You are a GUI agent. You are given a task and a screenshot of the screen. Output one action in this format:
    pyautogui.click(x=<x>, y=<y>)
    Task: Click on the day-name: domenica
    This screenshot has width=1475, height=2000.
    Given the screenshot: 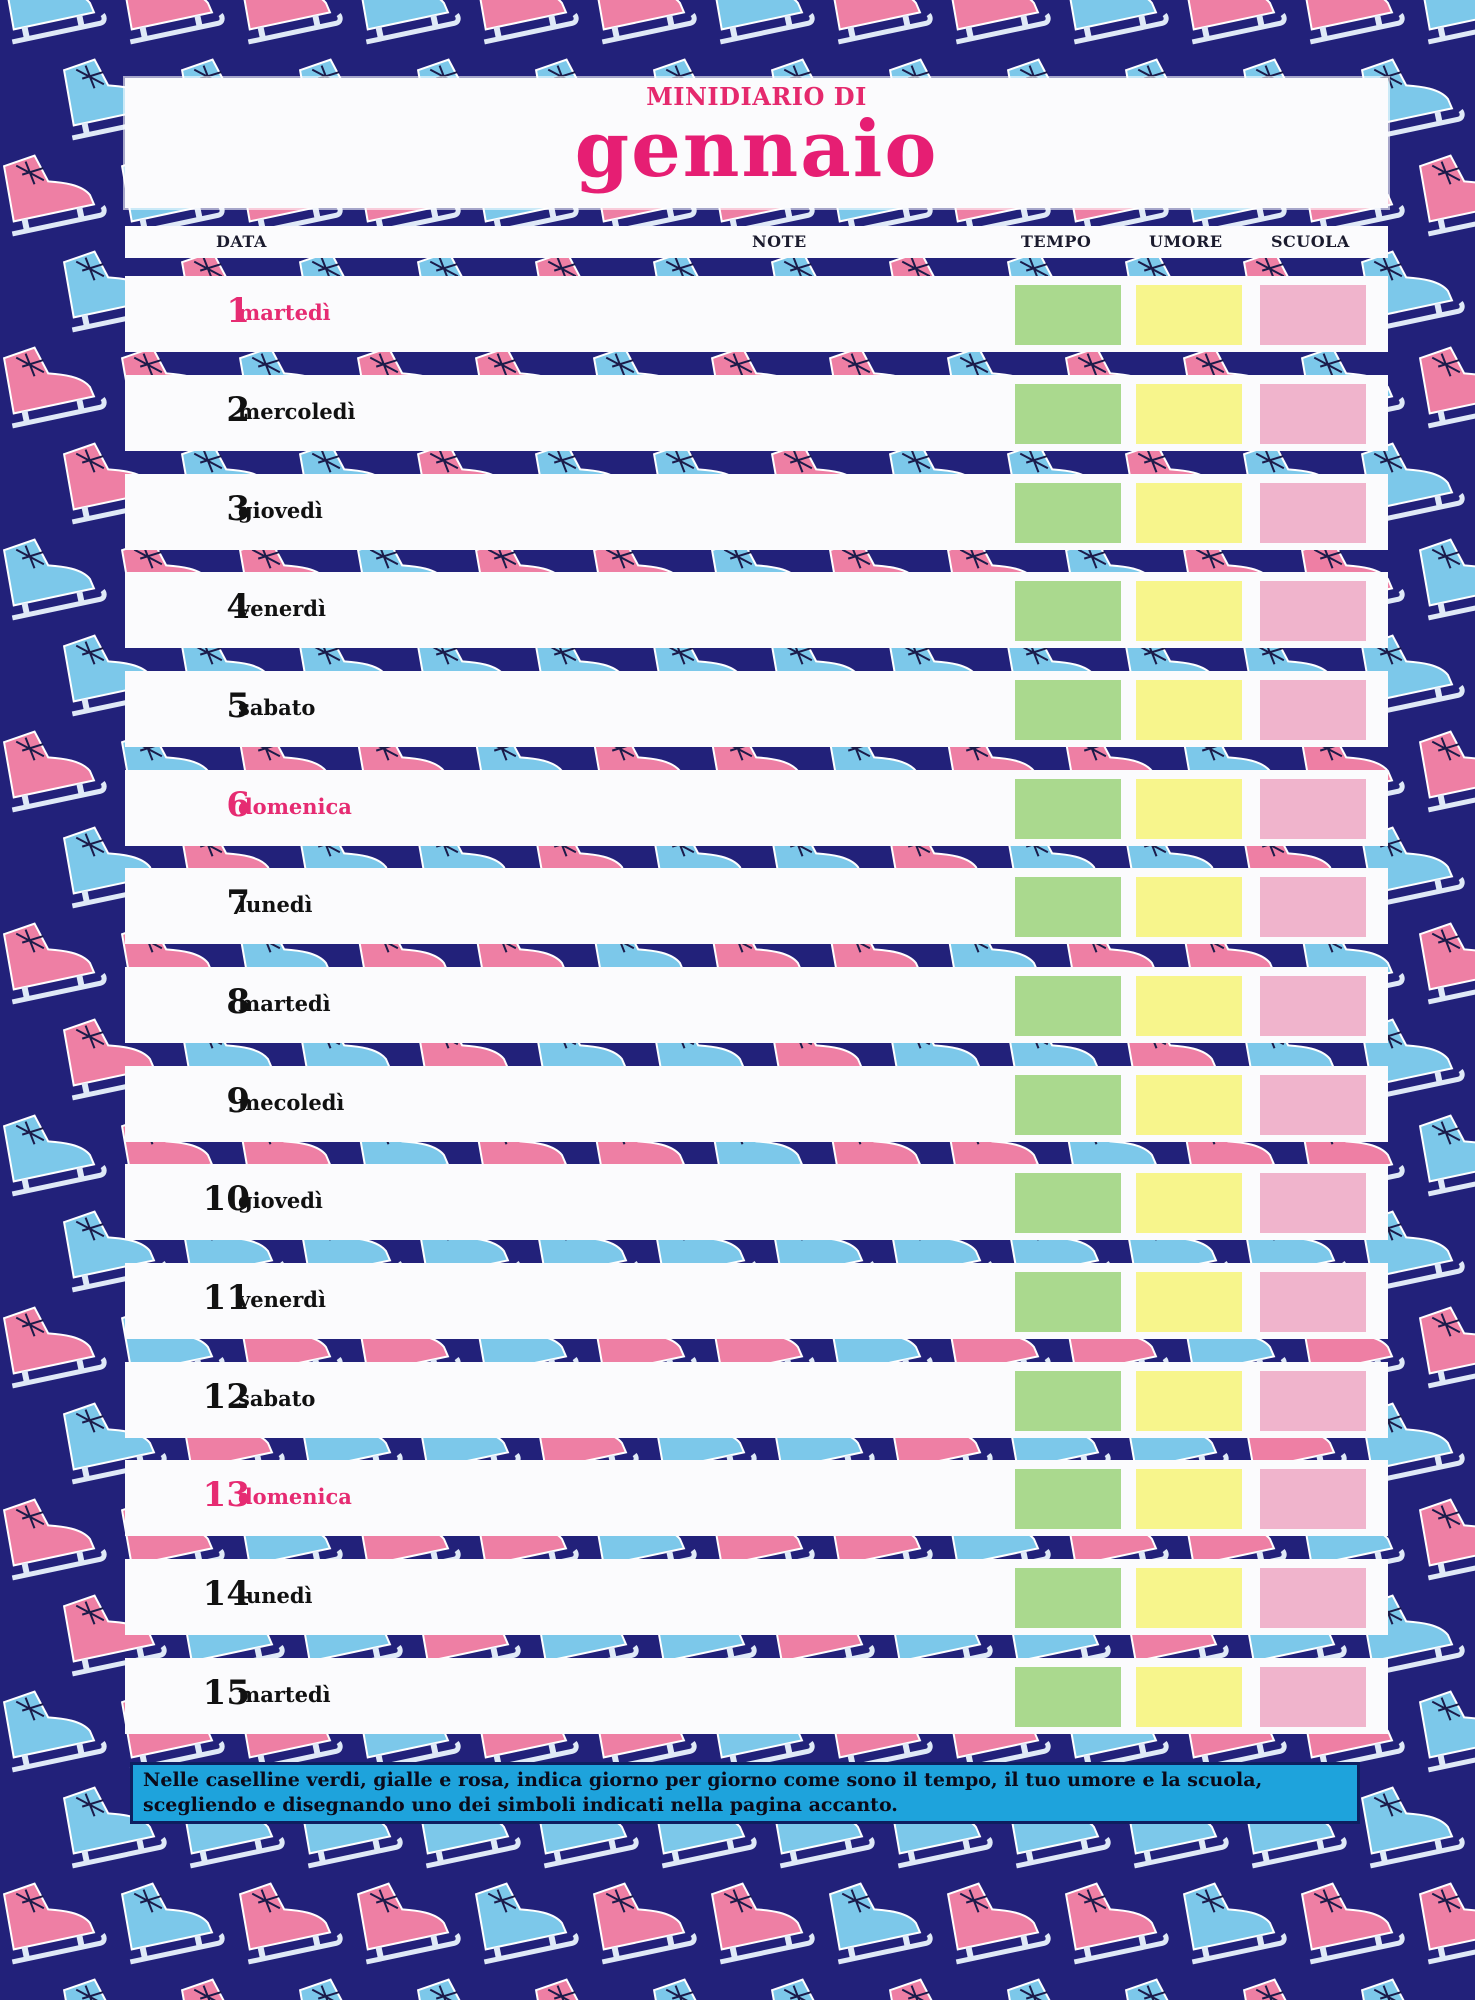 What is the action you would take?
    pyautogui.click(x=295, y=806)
    